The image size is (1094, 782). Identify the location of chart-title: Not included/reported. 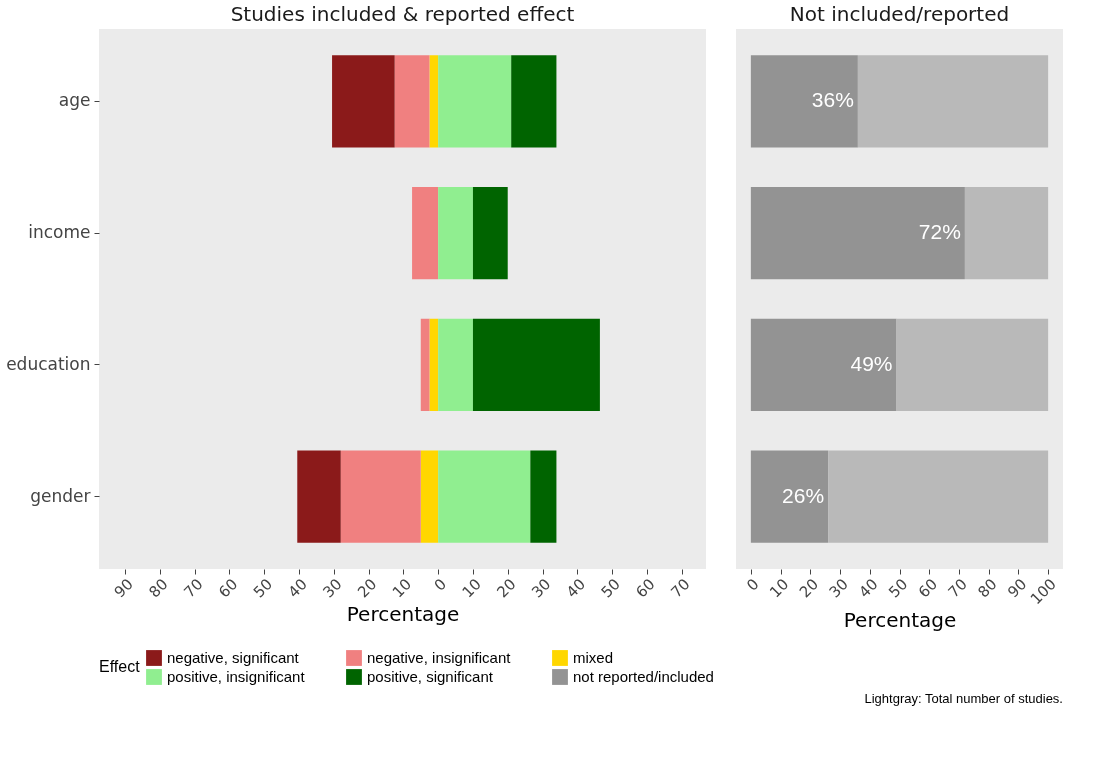
(899, 14).